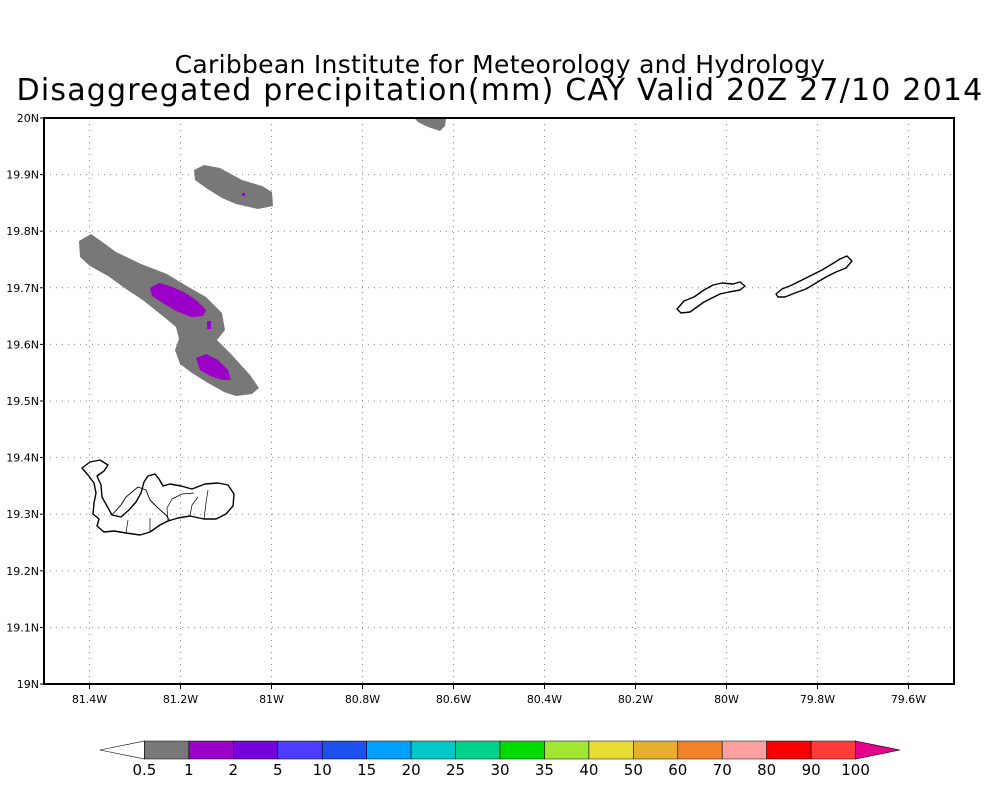 This screenshot has height=800, width=1000. I want to click on y-tick-label: 19.9N, so click(22, 175).